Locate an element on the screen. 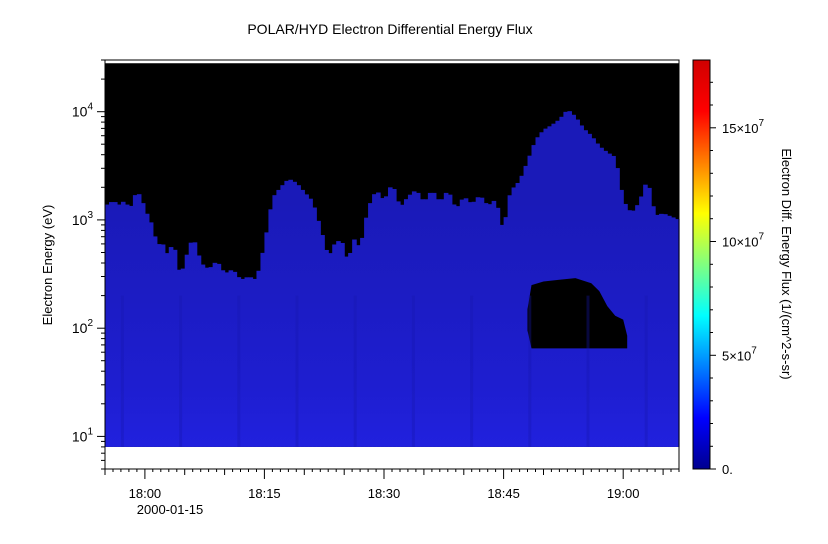  colorbar: 0. 5×10⁷ 10×107 15×107 is located at coordinates (728, 268).